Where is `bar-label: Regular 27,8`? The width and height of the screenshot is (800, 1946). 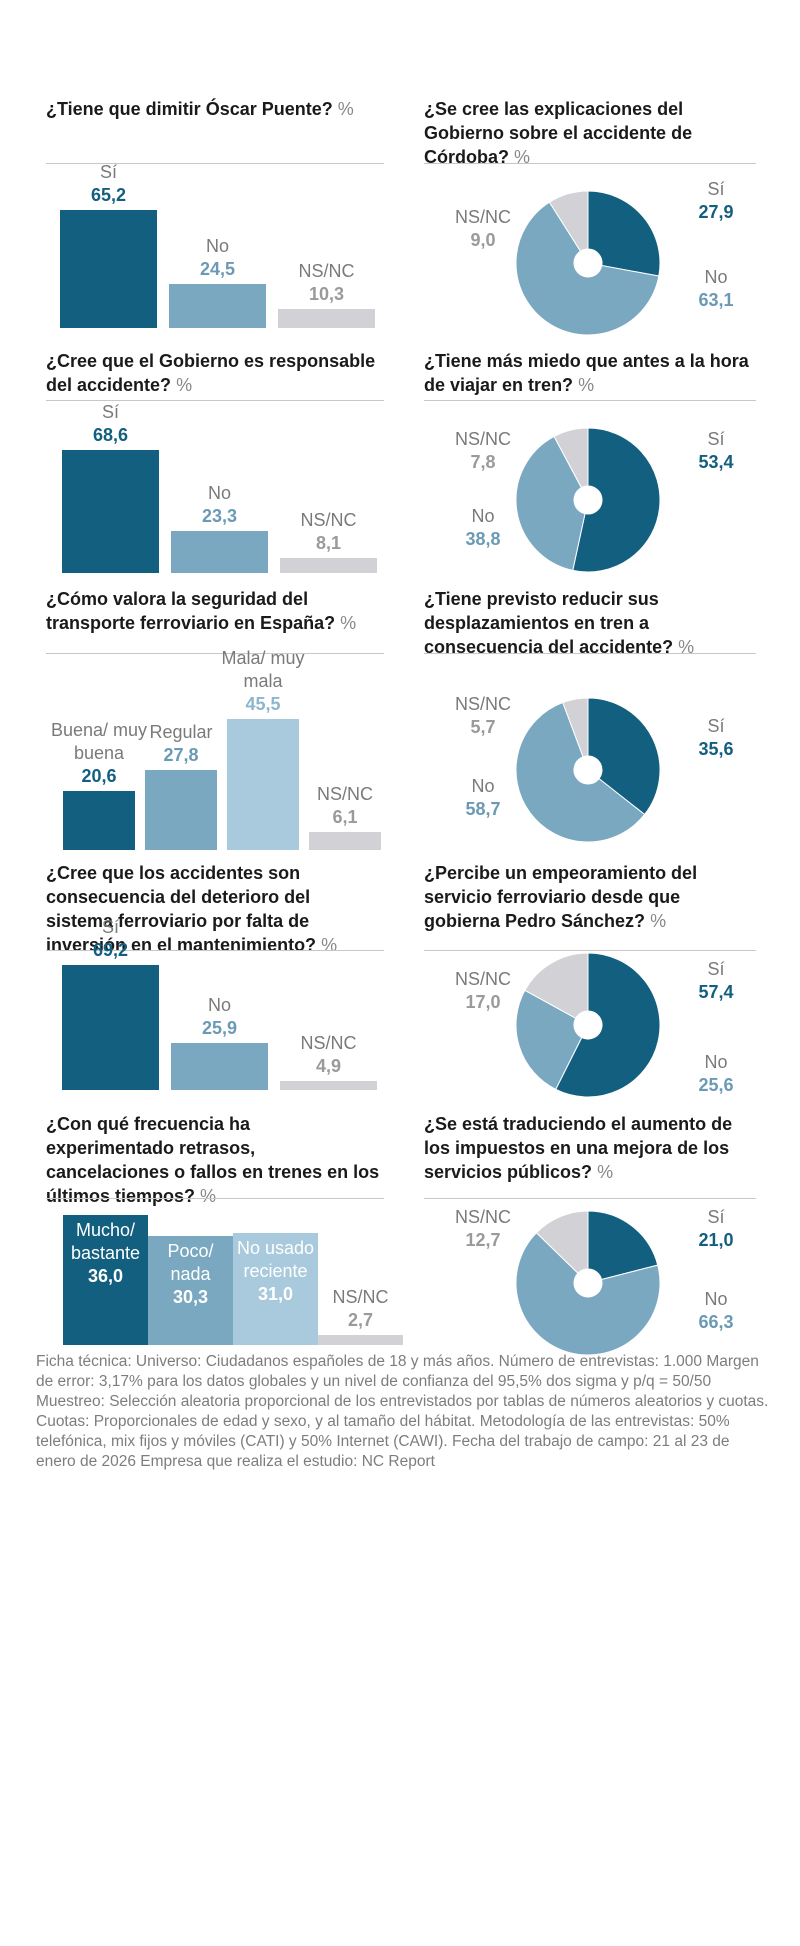
bar-label: Regular 27,8 is located at coordinates (181, 744).